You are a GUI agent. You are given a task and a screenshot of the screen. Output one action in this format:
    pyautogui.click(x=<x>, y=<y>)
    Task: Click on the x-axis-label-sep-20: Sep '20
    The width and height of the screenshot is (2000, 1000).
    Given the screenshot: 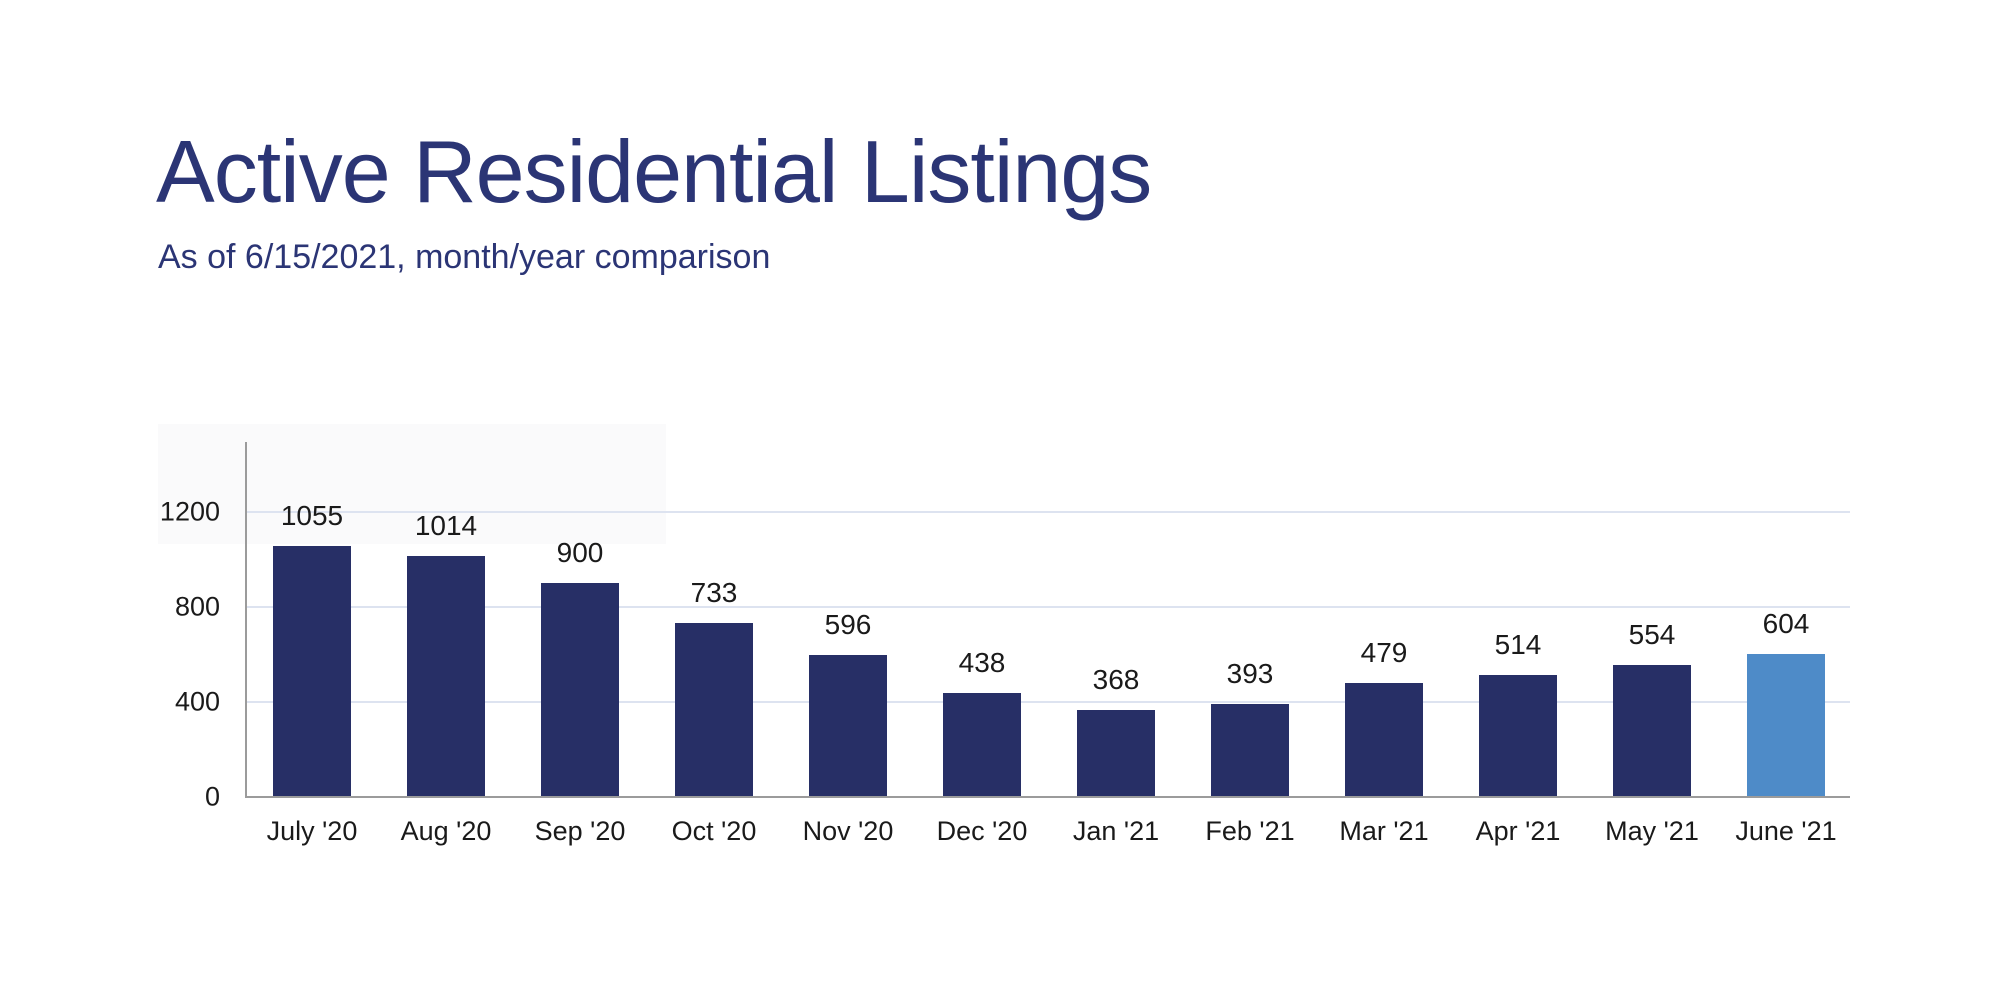 What is the action you would take?
    pyautogui.click(x=580, y=831)
    